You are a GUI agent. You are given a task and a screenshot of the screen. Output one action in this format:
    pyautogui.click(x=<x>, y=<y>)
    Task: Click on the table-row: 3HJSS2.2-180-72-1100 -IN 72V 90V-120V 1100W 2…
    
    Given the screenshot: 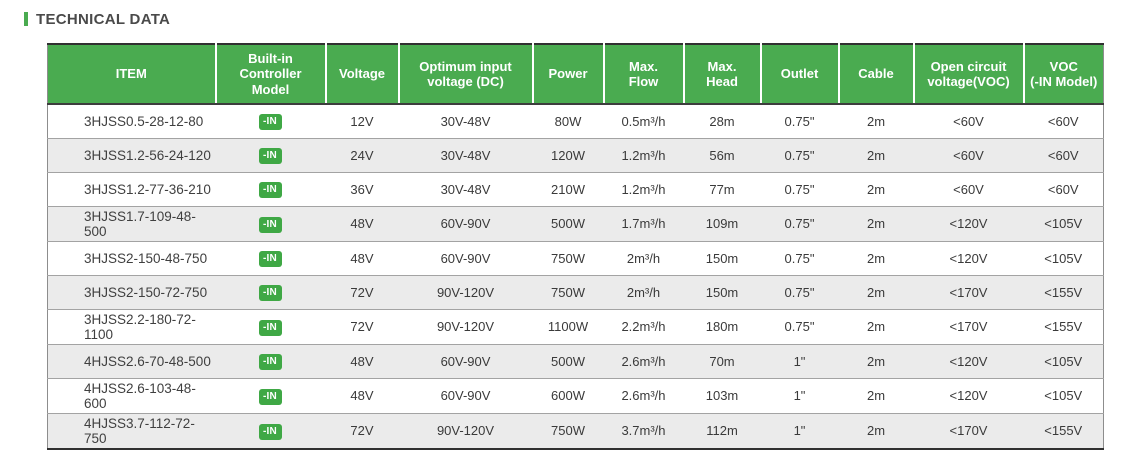 What is the action you would take?
    pyautogui.click(x=575, y=327)
    